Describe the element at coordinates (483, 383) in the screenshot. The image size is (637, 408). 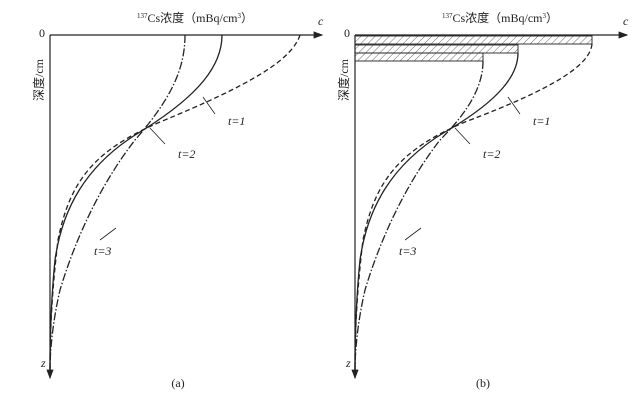
I see `caption: (b)` at that location.